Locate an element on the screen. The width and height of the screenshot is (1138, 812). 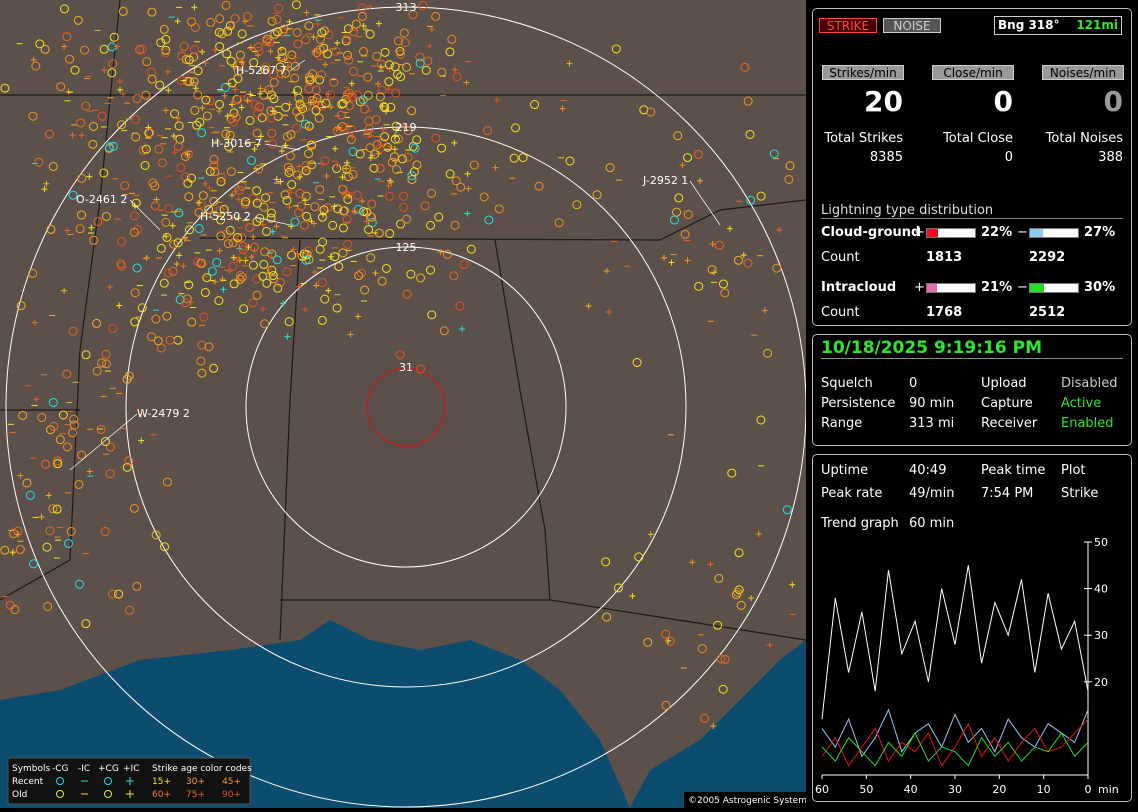
legend-age: 60+ is located at coordinates (161, 795).